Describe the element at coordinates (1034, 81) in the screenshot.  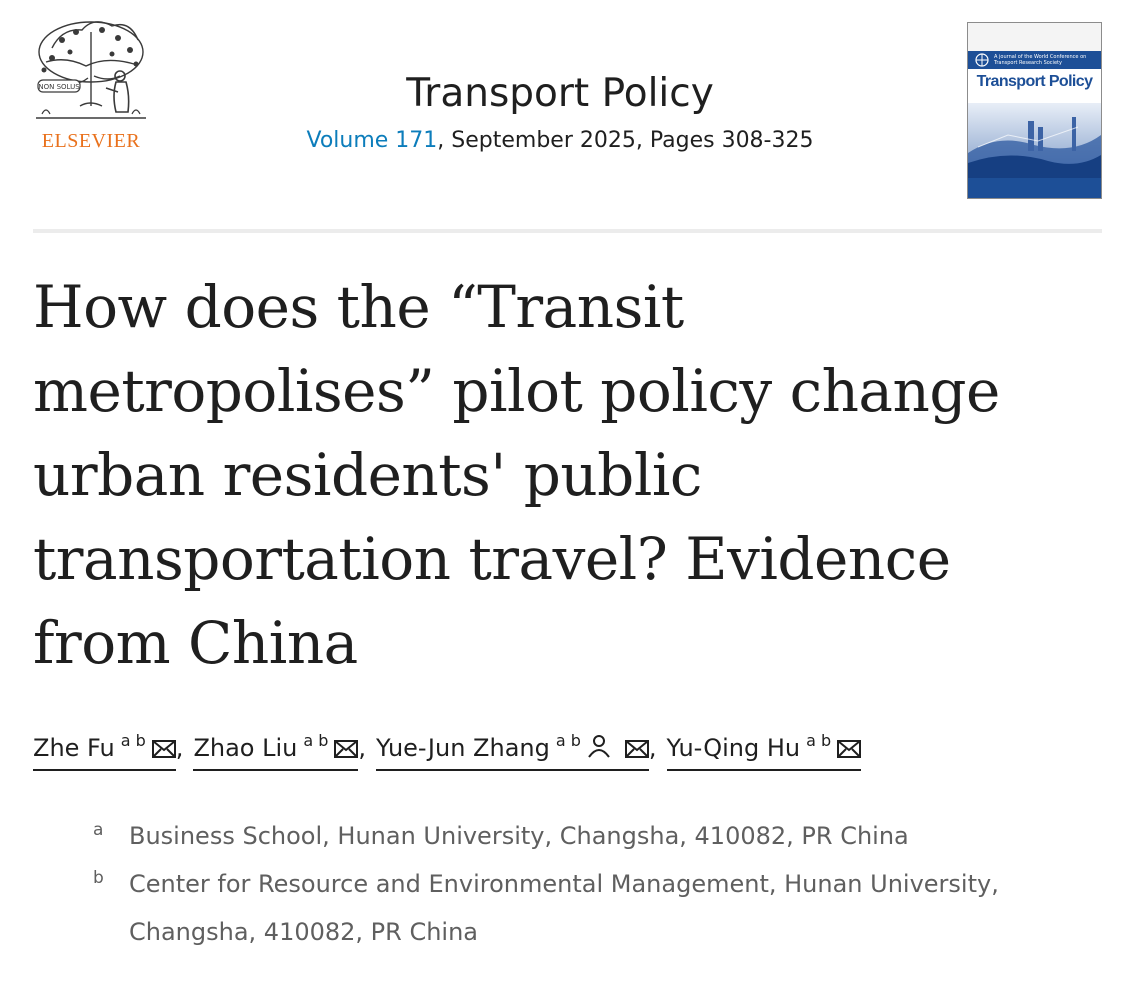
I see `cover-title: Transport Policy` at that location.